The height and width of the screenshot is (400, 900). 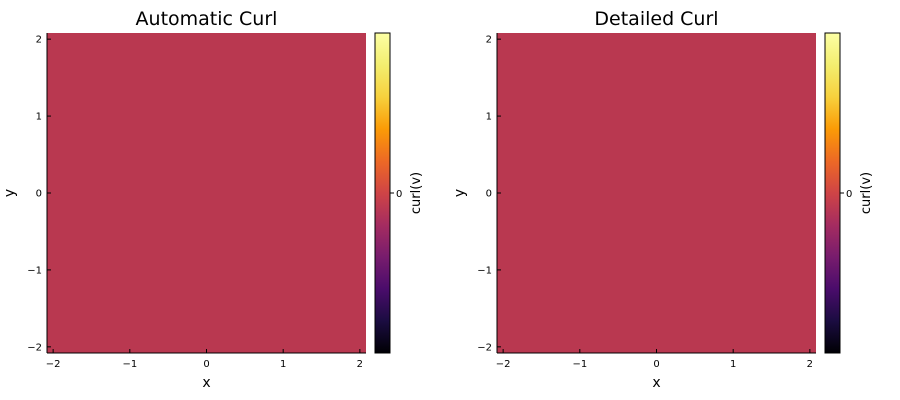 What do you see at coordinates (656, 19) in the screenshot?
I see `chart-title: Detailed Curl` at bounding box center [656, 19].